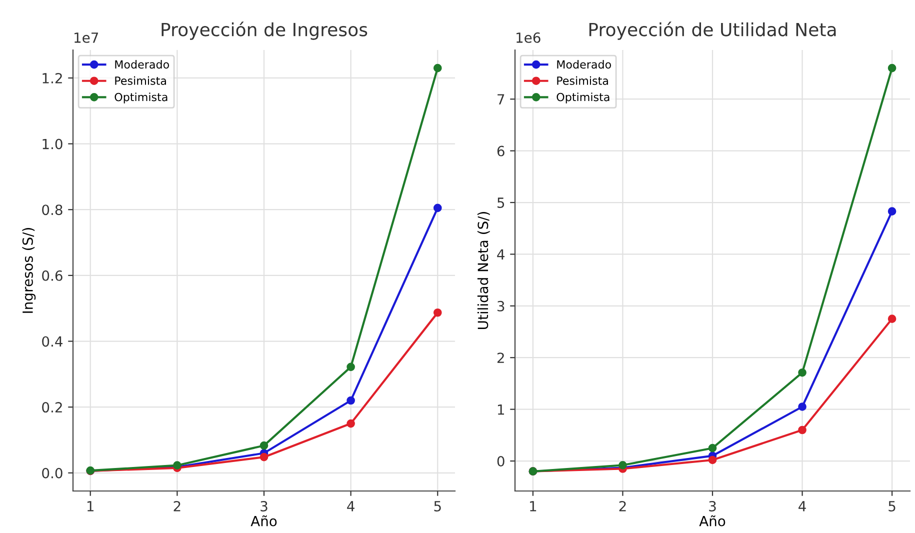 This screenshot has width=915, height=533. Describe the element at coordinates (52, 341) in the screenshot. I see `y-tick-label: 0.4` at that location.